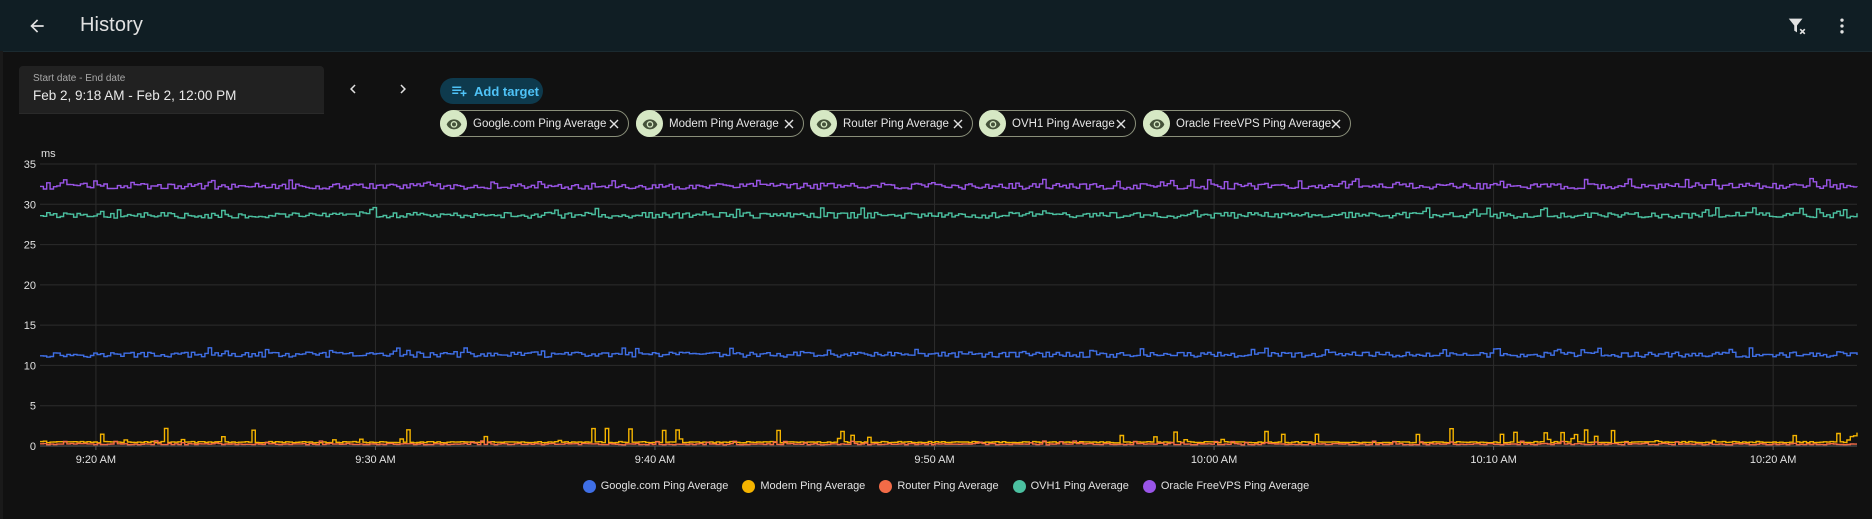  Describe the element at coordinates (135, 95) in the screenshot. I see `date-range-value: Feb 2, 9:18 AM - Feb 2, 12:00 PM` at that location.